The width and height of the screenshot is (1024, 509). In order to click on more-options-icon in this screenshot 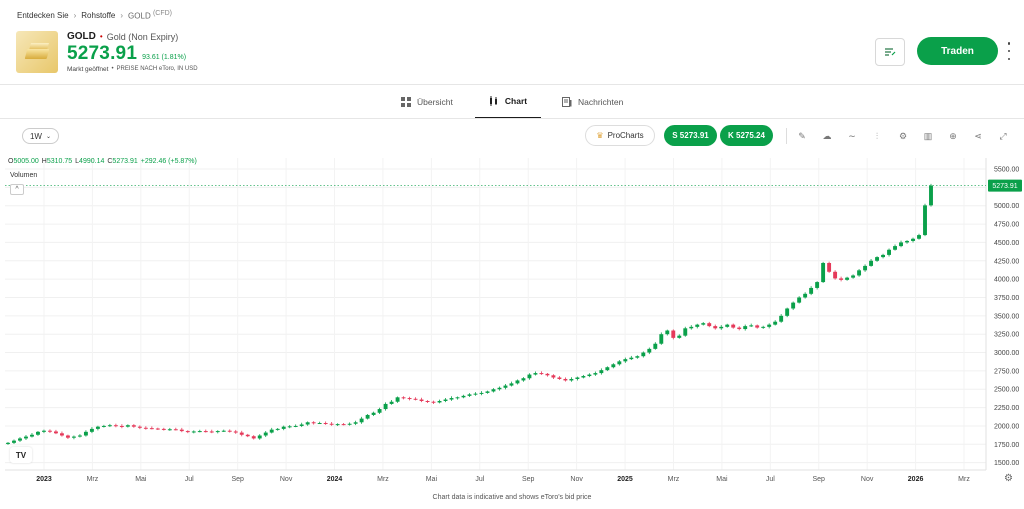, I will do `click(1009, 51)`.